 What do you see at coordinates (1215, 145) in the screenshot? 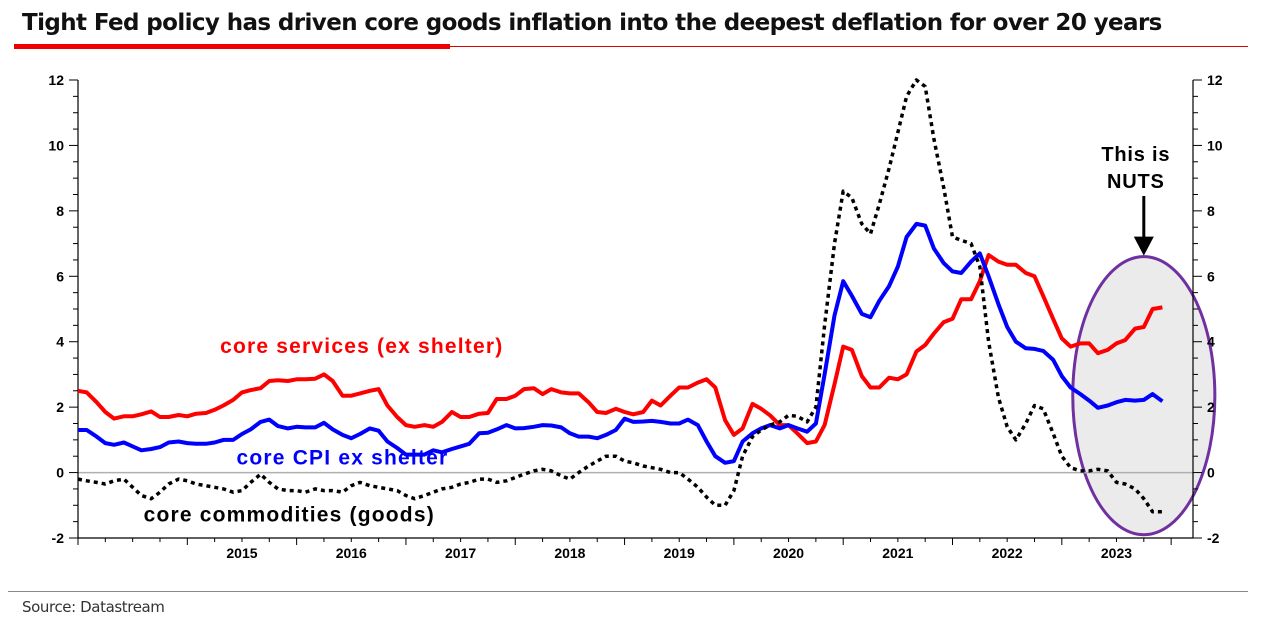
I see `y-tick-label-right: 10` at bounding box center [1215, 145].